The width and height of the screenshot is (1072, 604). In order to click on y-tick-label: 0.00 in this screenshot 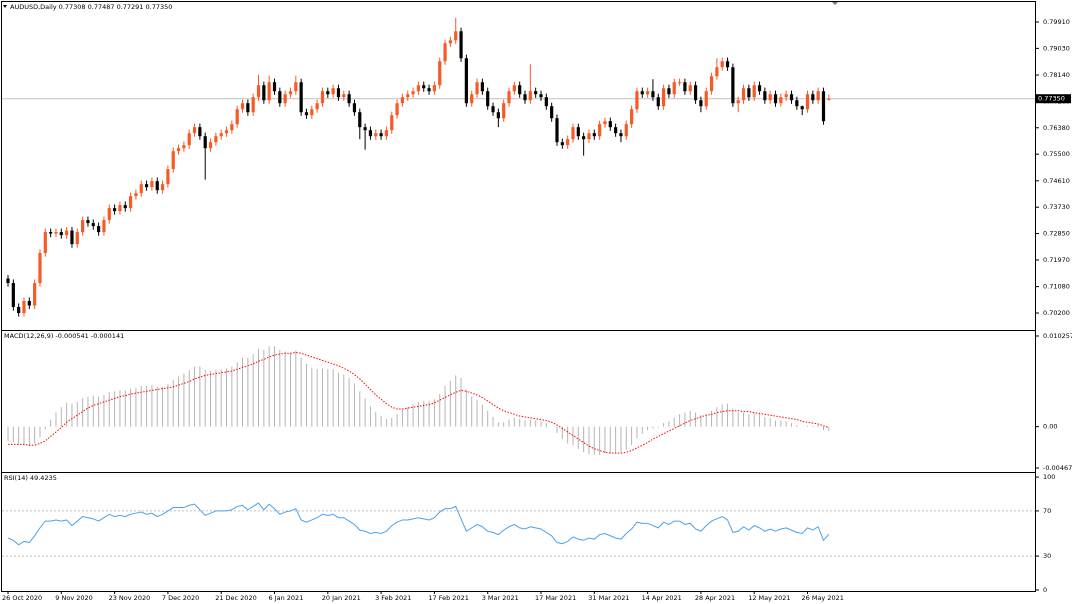, I will do `click(1050, 427)`.